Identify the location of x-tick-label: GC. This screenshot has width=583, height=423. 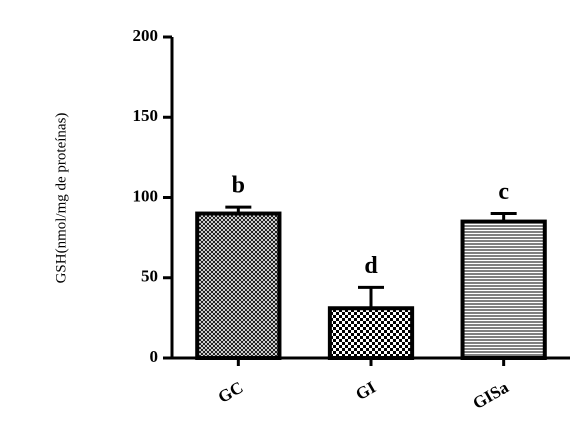
(231, 392).